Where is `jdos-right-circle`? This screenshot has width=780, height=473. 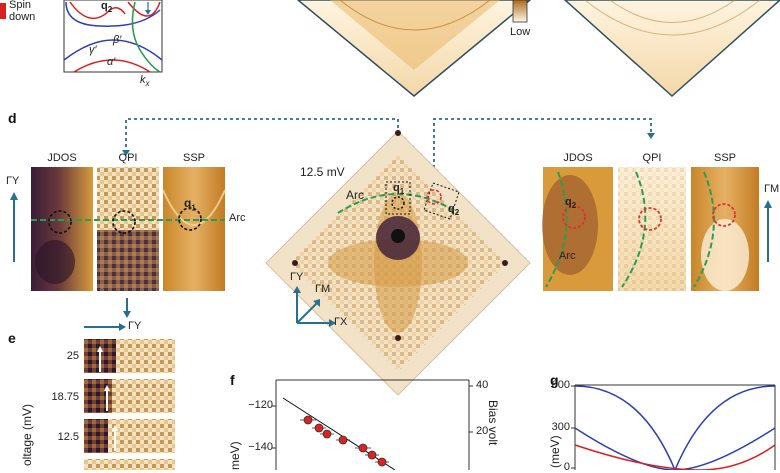 jdos-right-circle is located at coordinates (574, 217).